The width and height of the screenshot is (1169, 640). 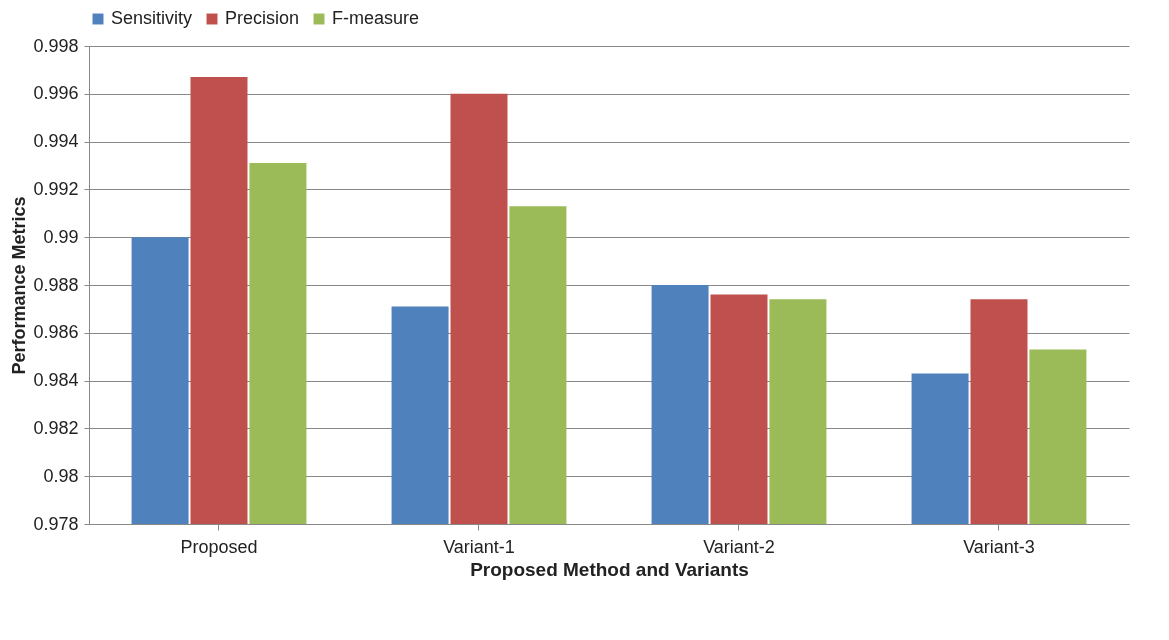 I want to click on y-tick-label: 0.98, so click(x=61, y=475).